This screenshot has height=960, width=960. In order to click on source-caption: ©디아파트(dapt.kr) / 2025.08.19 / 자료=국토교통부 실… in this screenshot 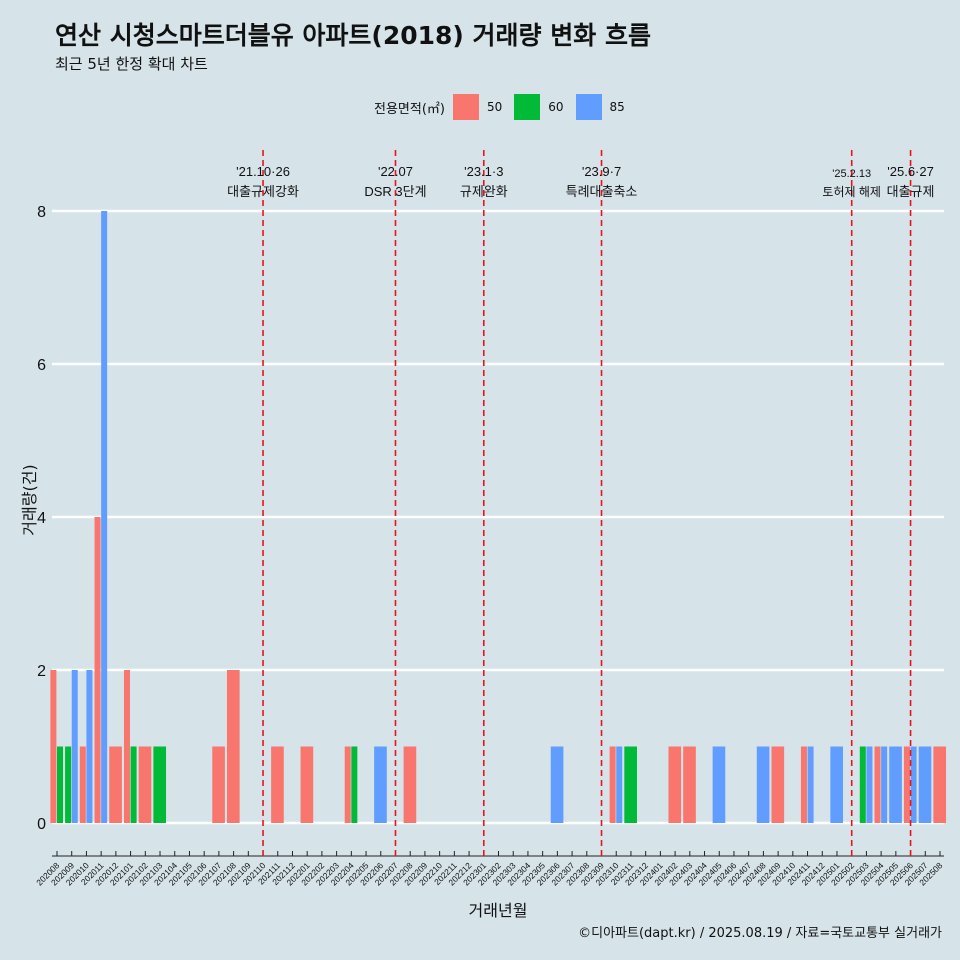, I will do `click(760, 933)`.